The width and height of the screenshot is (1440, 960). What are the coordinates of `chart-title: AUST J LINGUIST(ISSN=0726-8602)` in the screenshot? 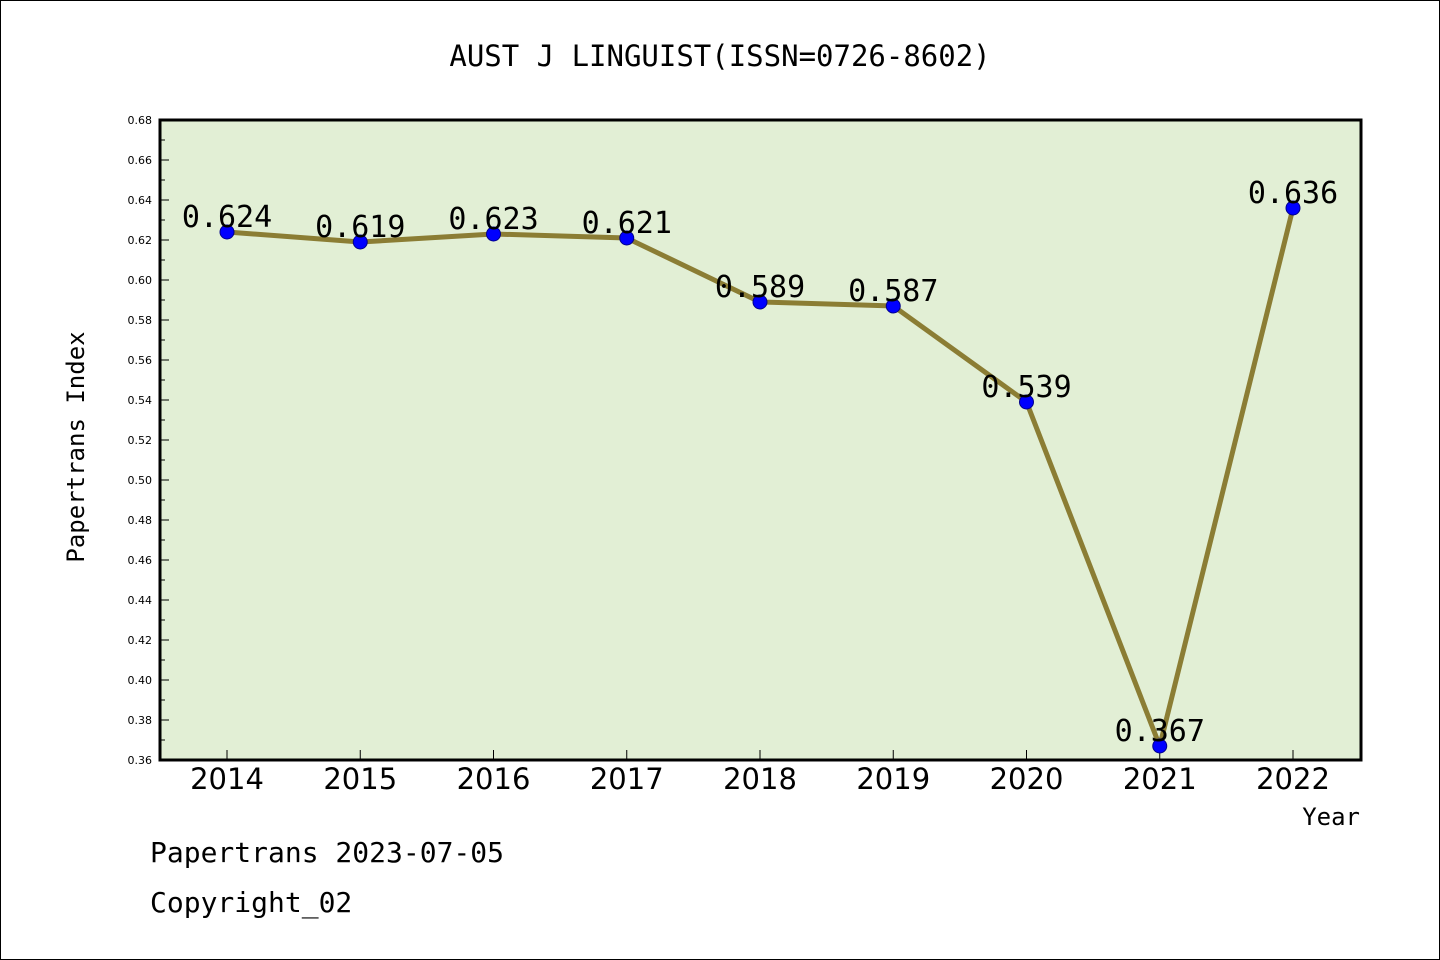 It's located at (719, 56).